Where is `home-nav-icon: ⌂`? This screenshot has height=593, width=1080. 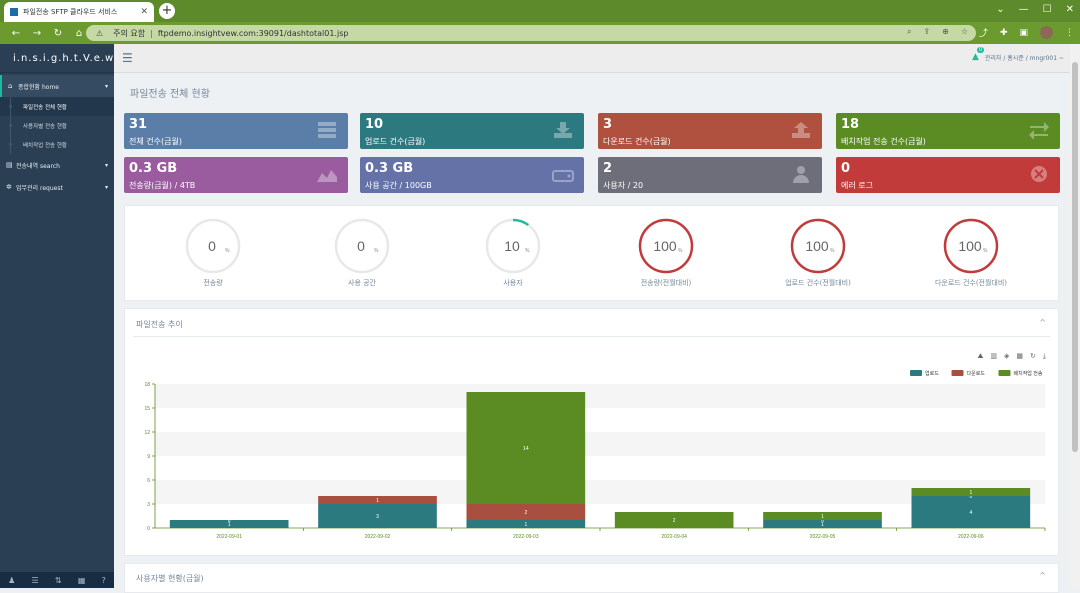
home-nav-icon: ⌂ is located at coordinates (79, 33).